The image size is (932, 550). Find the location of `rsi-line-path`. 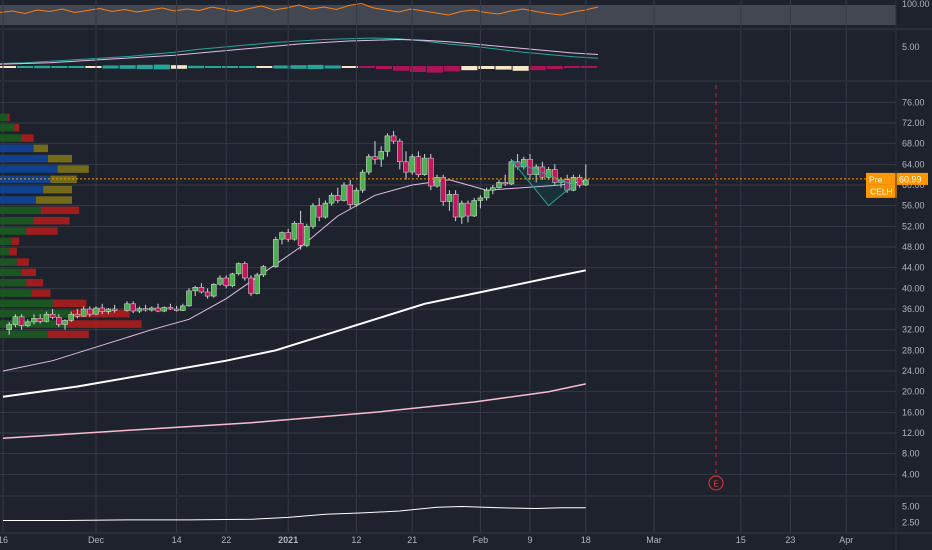

rsi-line-path is located at coordinates (299, 9).